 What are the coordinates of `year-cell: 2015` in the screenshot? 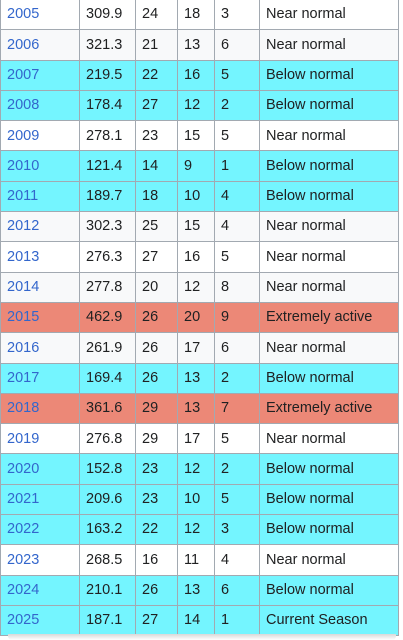 It's located at (40, 317).